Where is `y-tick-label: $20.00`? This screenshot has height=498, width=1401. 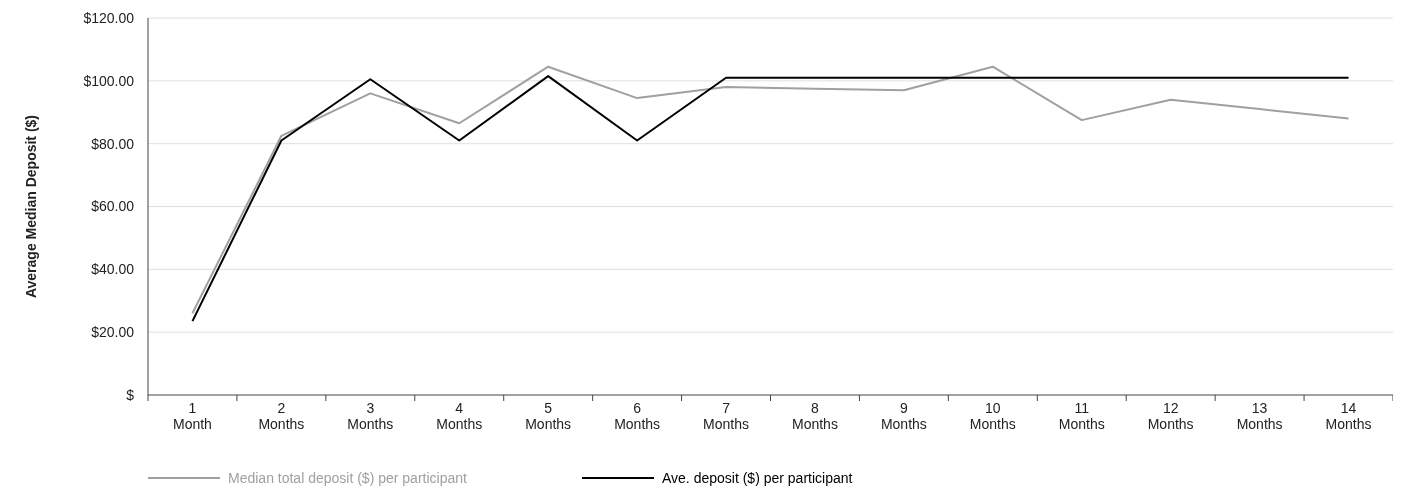
y-tick-label: $20.00 is located at coordinates (113, 332).